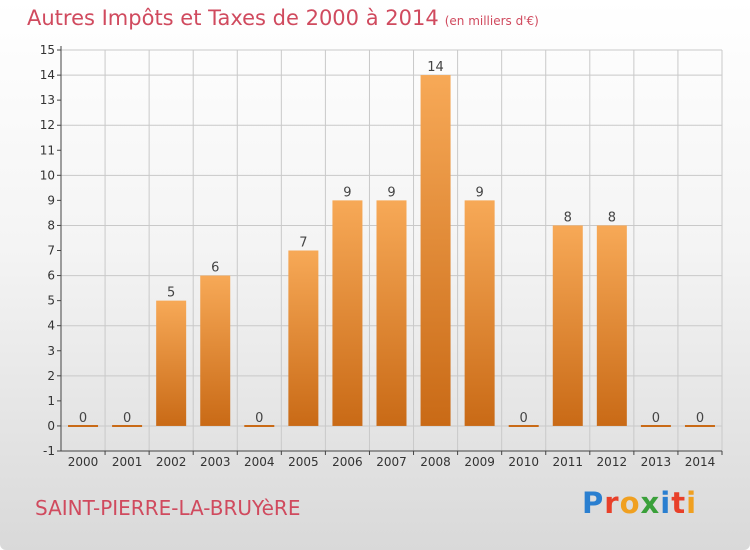  What do you see at coordinates (612, 462) in the screenshot?
I see `x-tick-label: 2012` at bounding box center [612, 462].